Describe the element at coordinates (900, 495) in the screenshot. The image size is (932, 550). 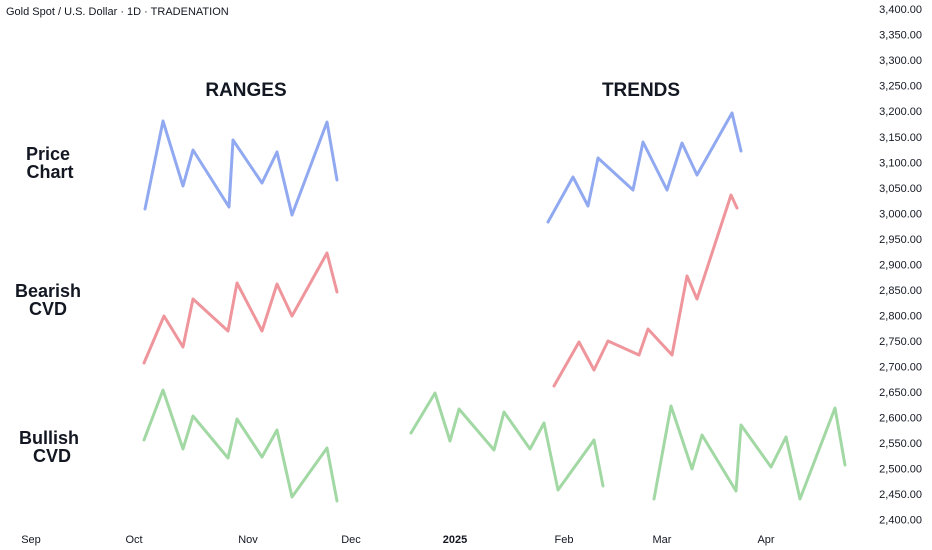
I see `y-tick-label: 2,450.00` at that location.